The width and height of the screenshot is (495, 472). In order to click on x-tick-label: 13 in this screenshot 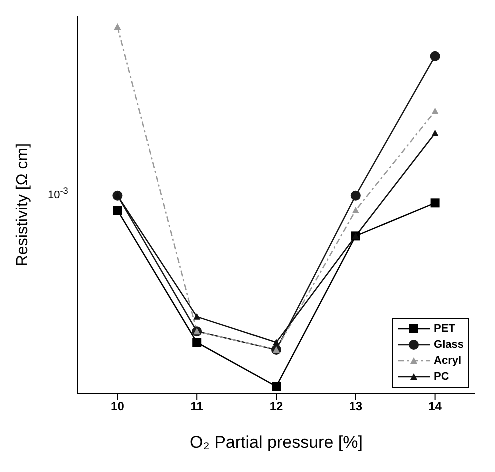, I will do `click(356, 407)`.